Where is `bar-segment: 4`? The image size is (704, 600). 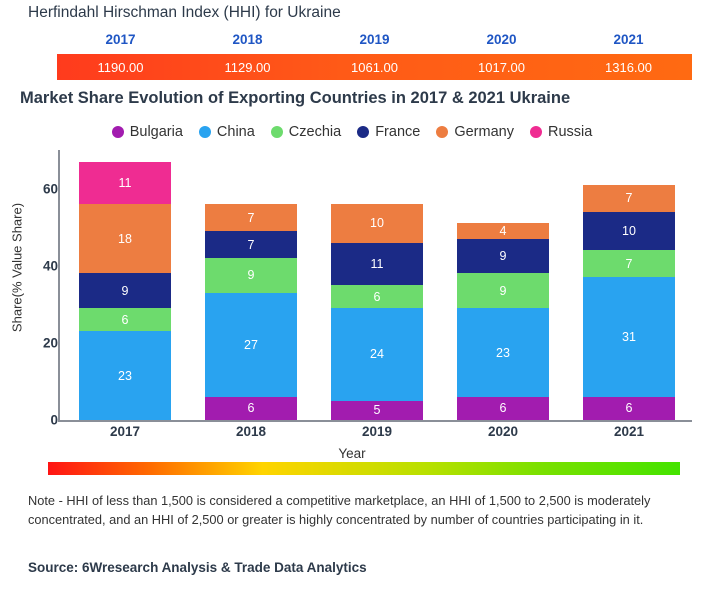 bar-segment: 4 is located at coordinates (503, 231).